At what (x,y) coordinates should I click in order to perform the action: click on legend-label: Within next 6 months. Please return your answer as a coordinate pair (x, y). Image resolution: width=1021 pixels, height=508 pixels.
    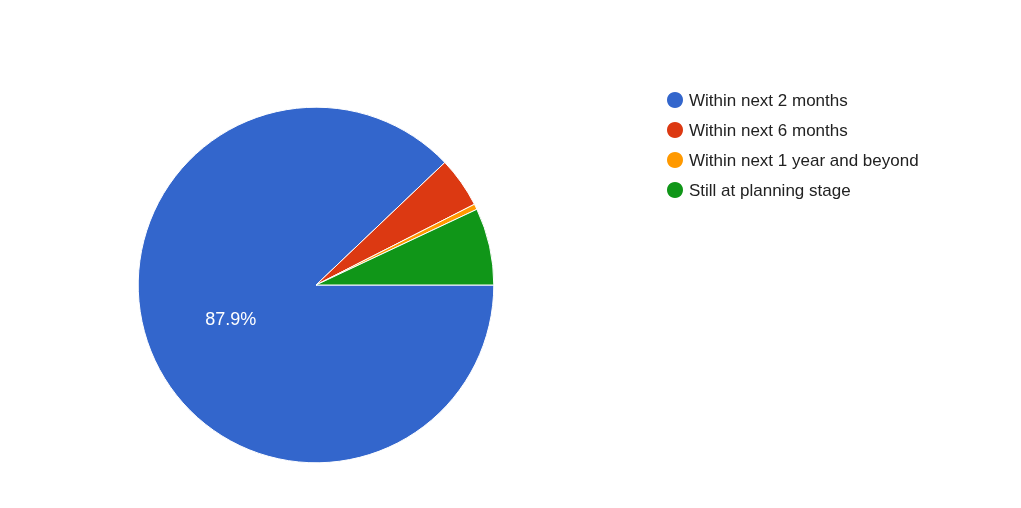
    Looking at the image, I should click on (768, 130).